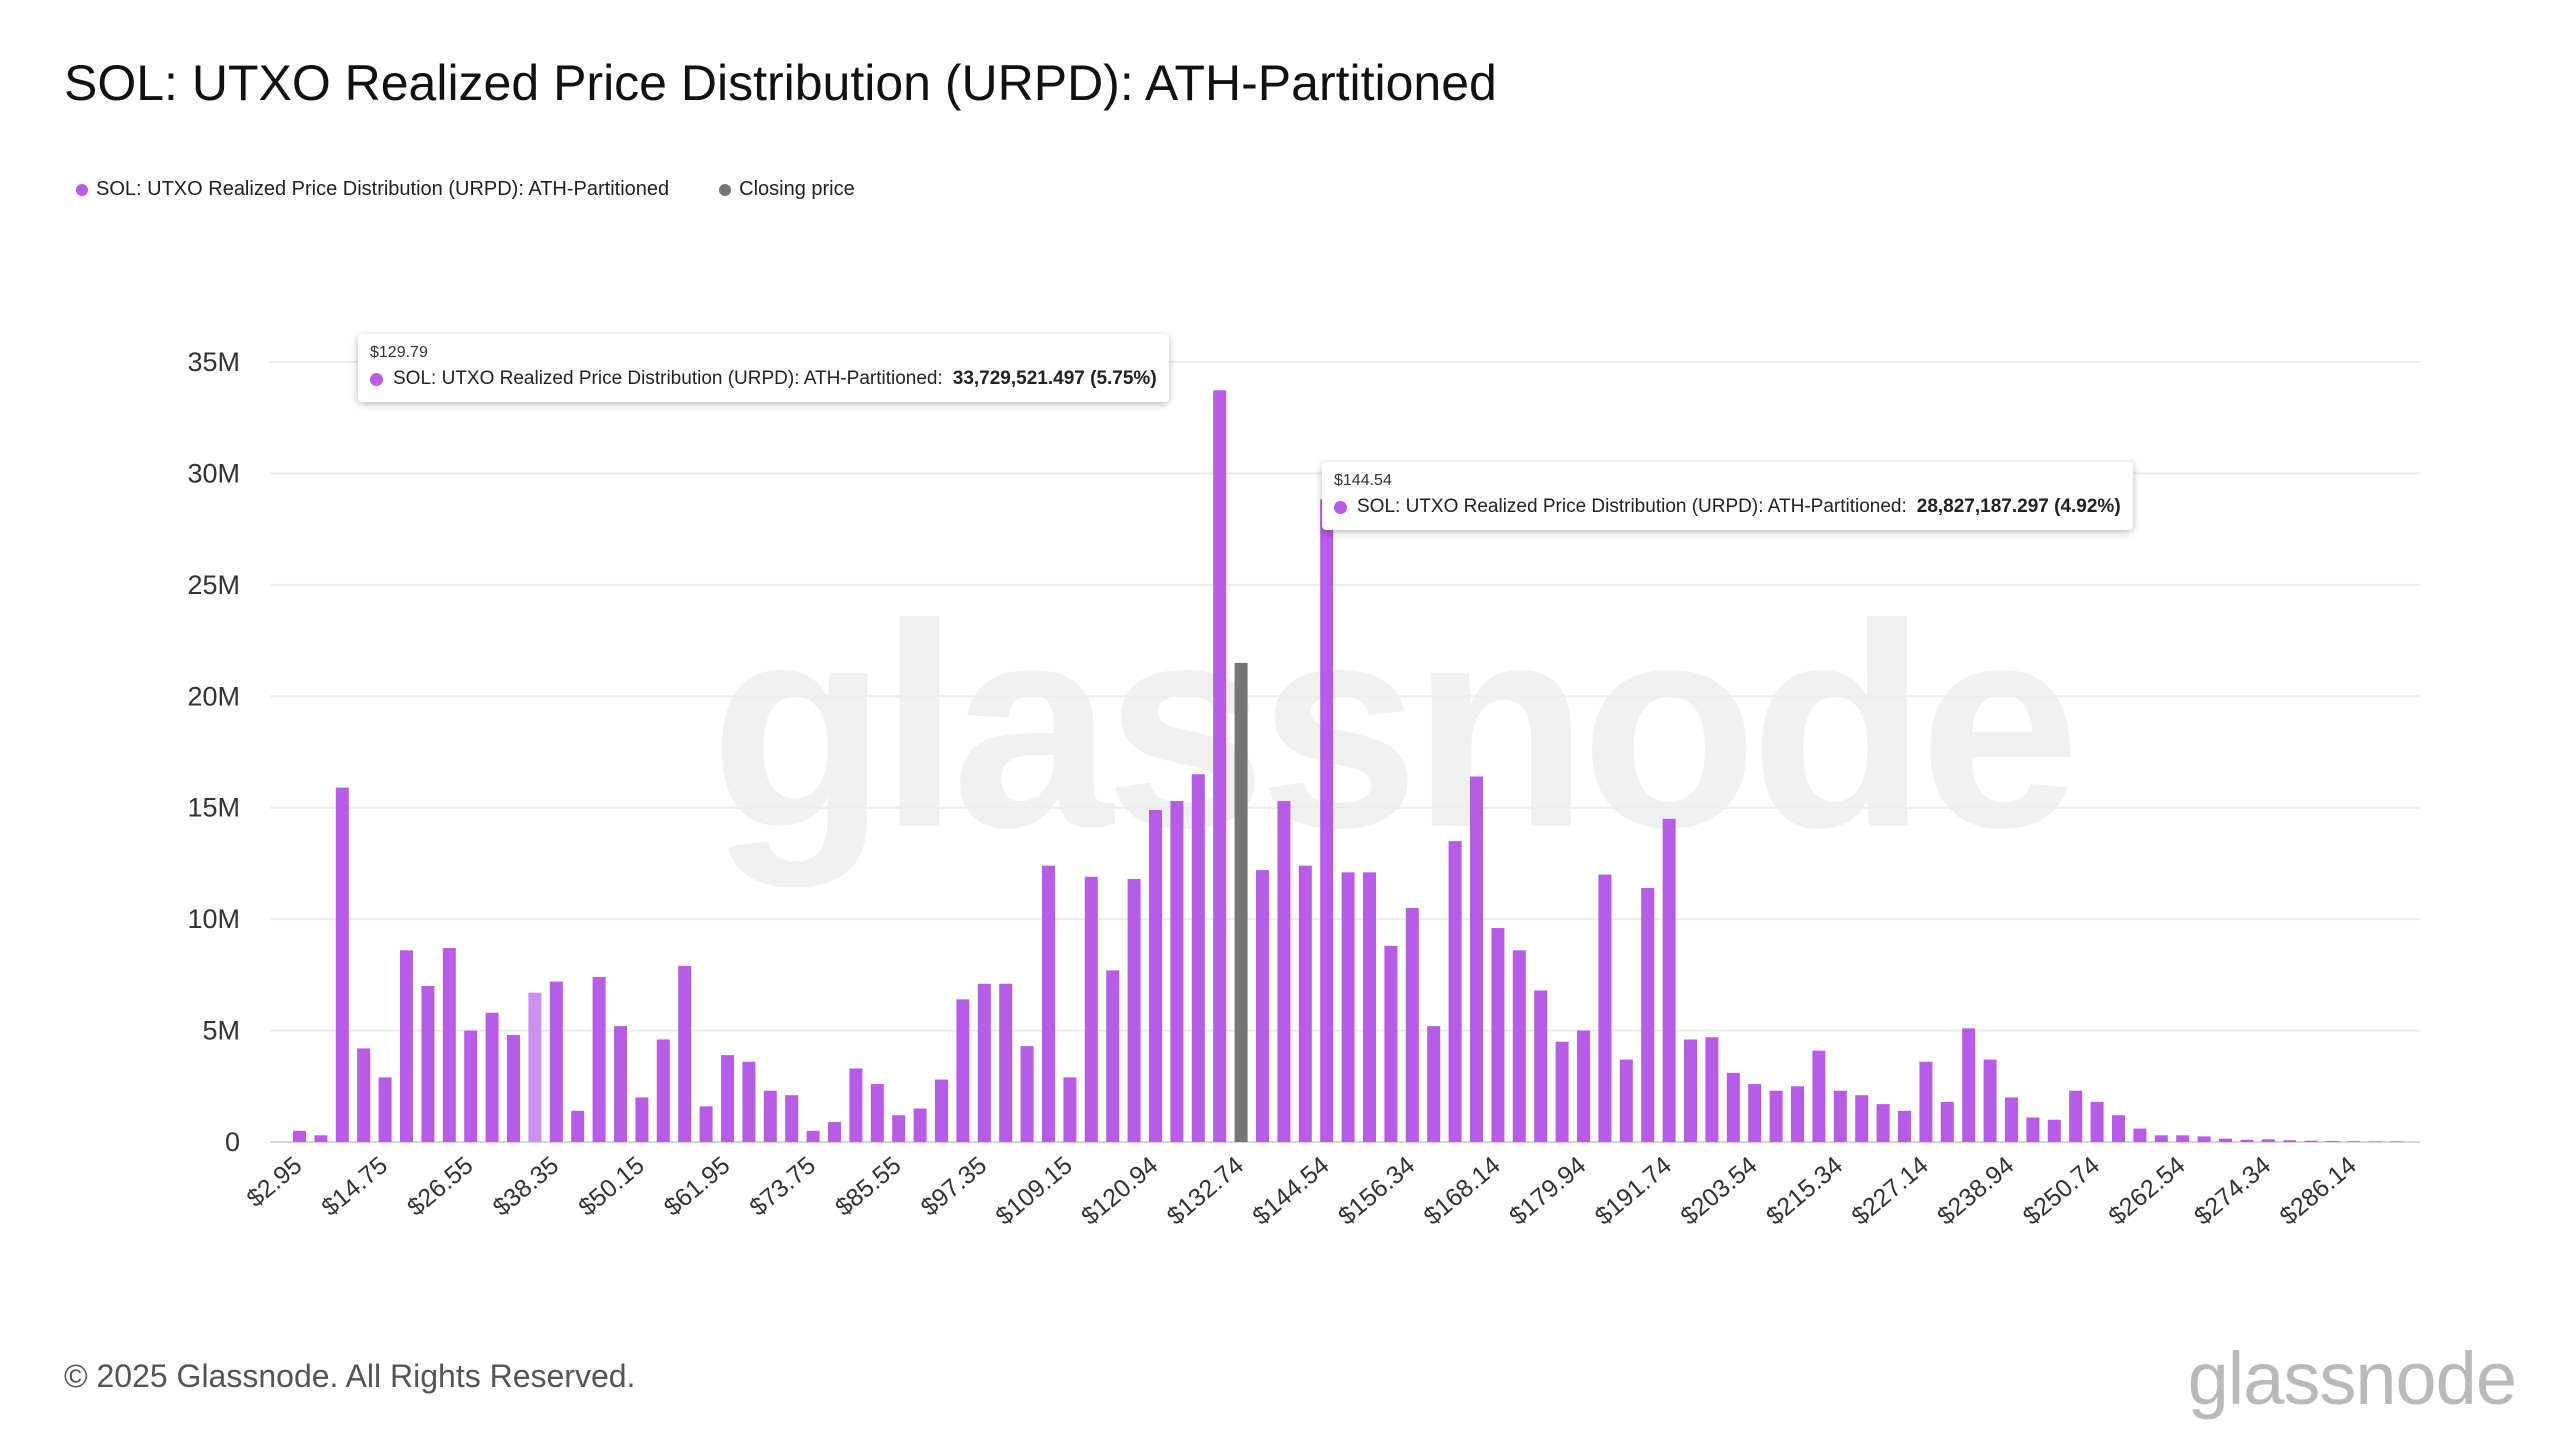 Image resolution: width=2560 pixels, height=1440 pixels. I want to click on closing-price-bar, so click(1241, 902).